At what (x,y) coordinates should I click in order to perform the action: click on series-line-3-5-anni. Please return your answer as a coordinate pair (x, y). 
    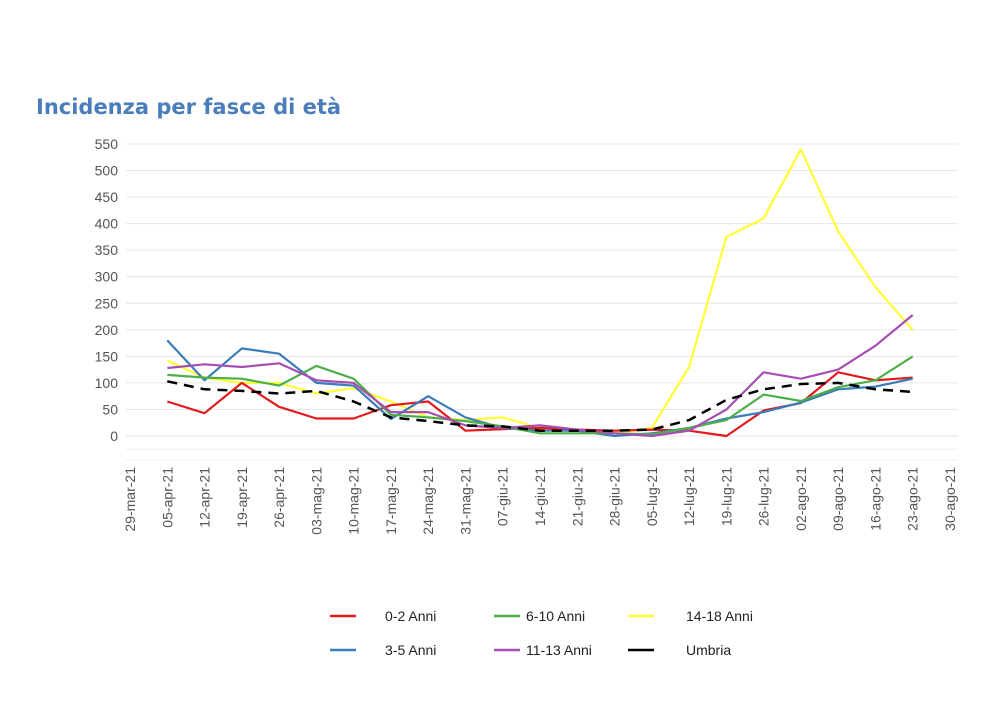
    Looking at the image, I should click on (539, 388).